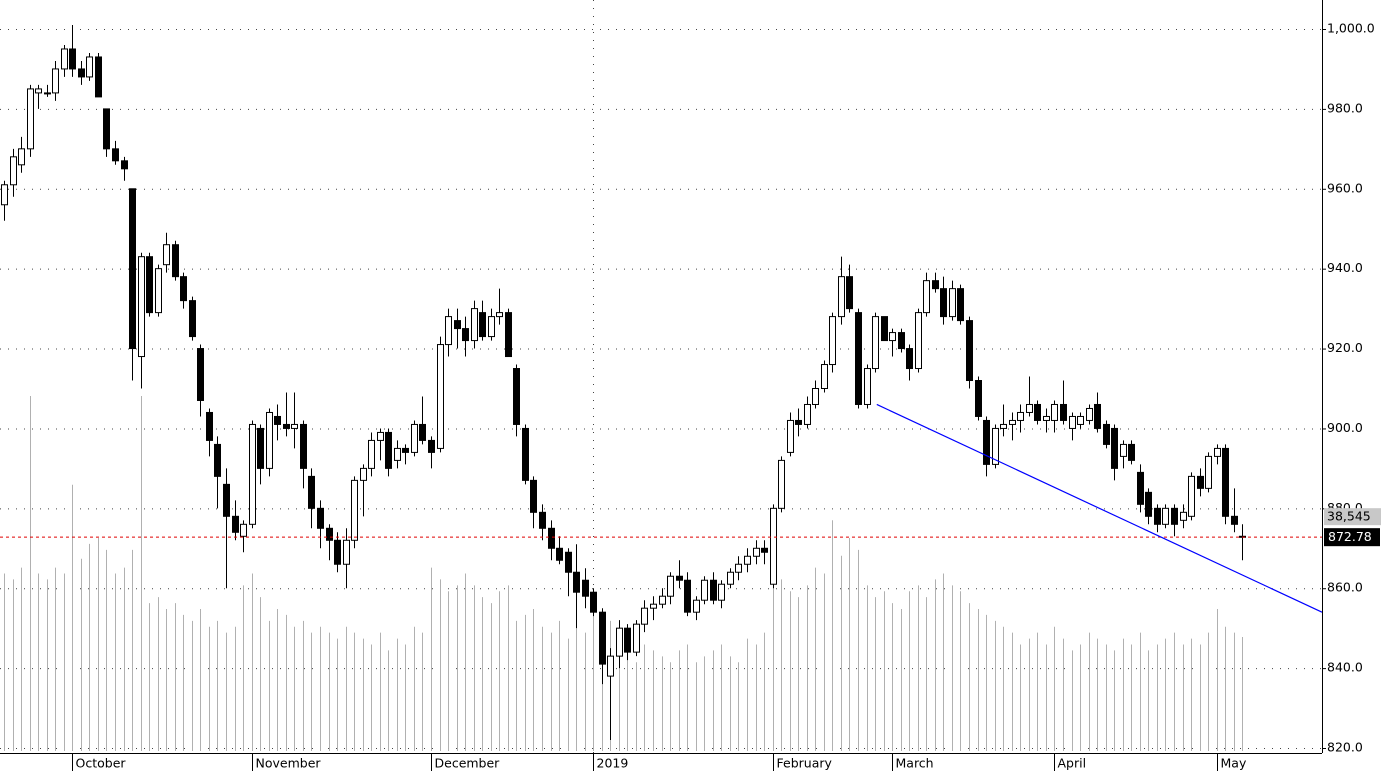 The width and height of the screenshot is (1381, 776). Describe the element at coordinates (289, 763) in the screenshot. I see `x-tick-label: November` at that location.